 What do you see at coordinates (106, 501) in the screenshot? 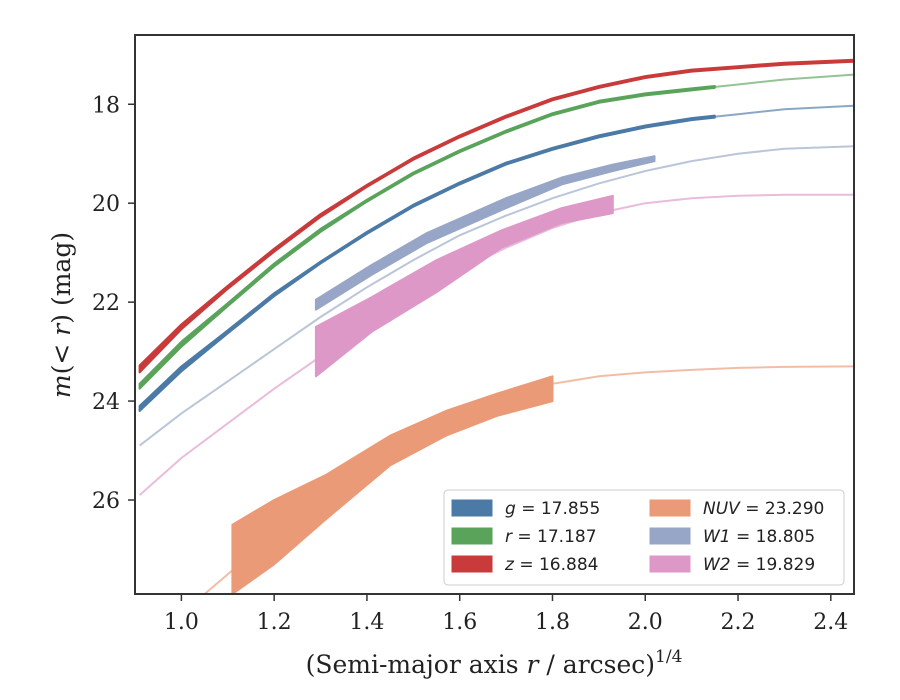
I see `y-tick-label: 26` at bounding box center [106, 501].